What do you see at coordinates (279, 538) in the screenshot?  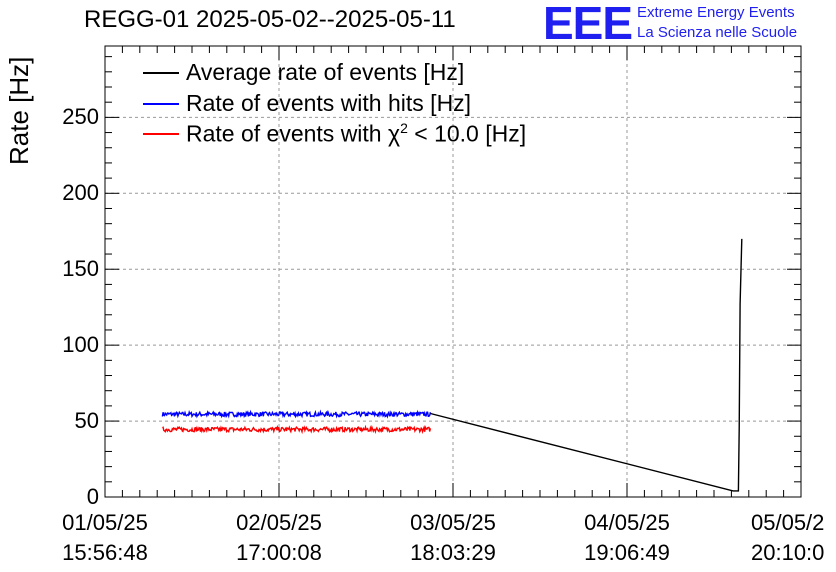 I see `x-tick-label: 02/05/25 17:00:08` at bounding box center [279, 538].